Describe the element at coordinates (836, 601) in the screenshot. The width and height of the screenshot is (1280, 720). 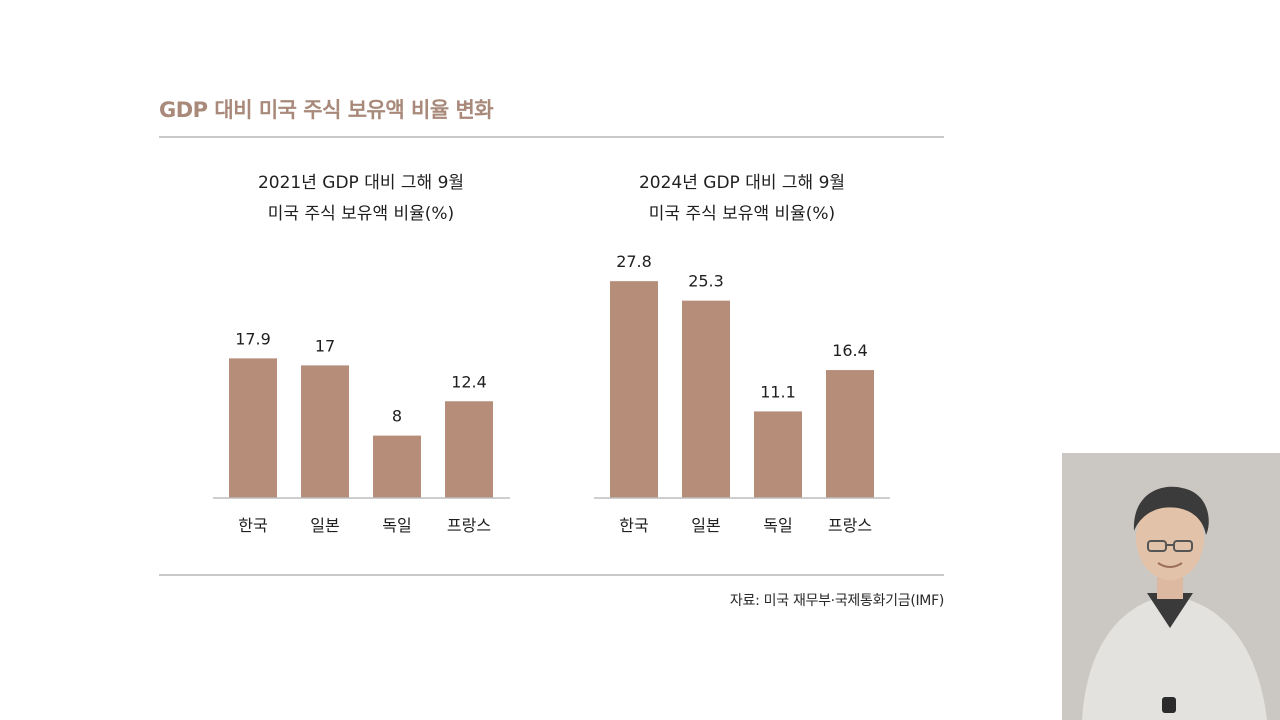
I see `source-note: 자료: 미국 재무부·국제통화기금(IMF)` at that location.